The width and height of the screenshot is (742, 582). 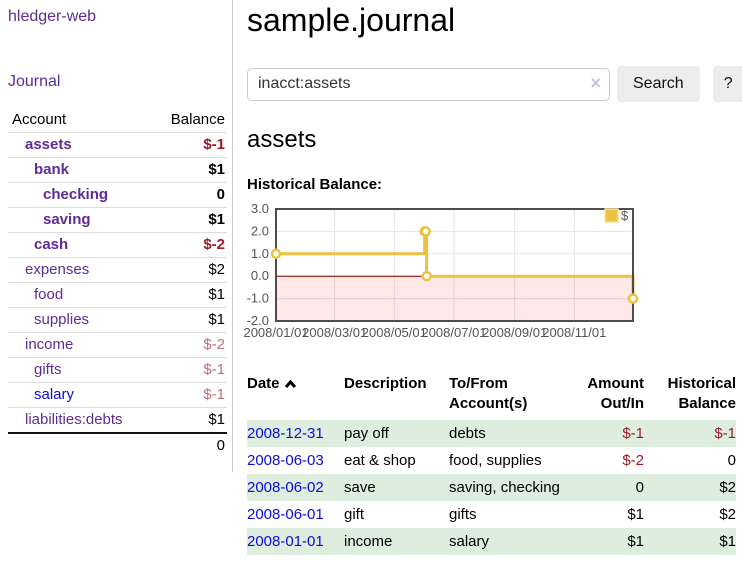 What do you see at coordinates (453, 332) in the screenshot?
I see `svg-text: 2008/07/01` at bounding box center [453, 332].